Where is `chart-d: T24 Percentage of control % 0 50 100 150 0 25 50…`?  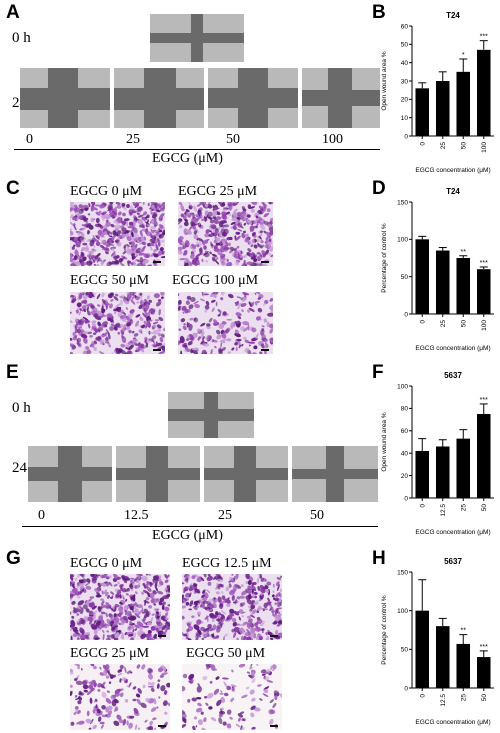 chart-d: T24 Percentage of control % 0 50 100 150 0 25 50… is located at coordinates (437, 269).